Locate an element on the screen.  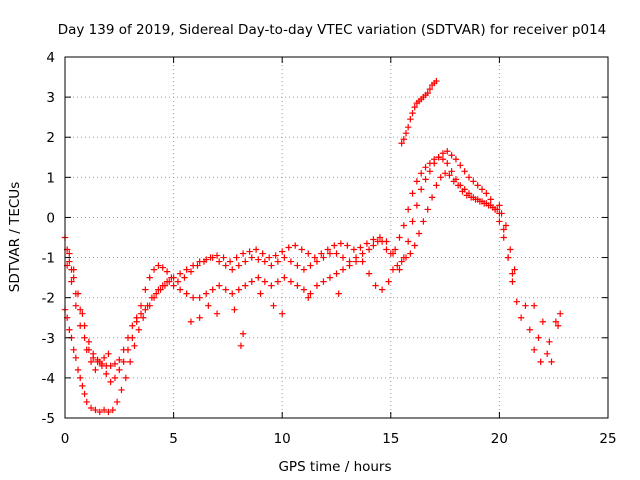
x-tick-label: 20 is located at coordinates (499, 439).